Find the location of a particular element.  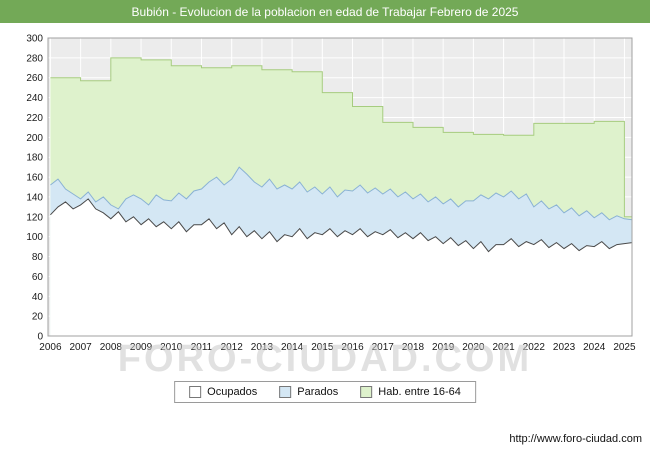

svg-text: 40 is located at coordinates (38, 297).